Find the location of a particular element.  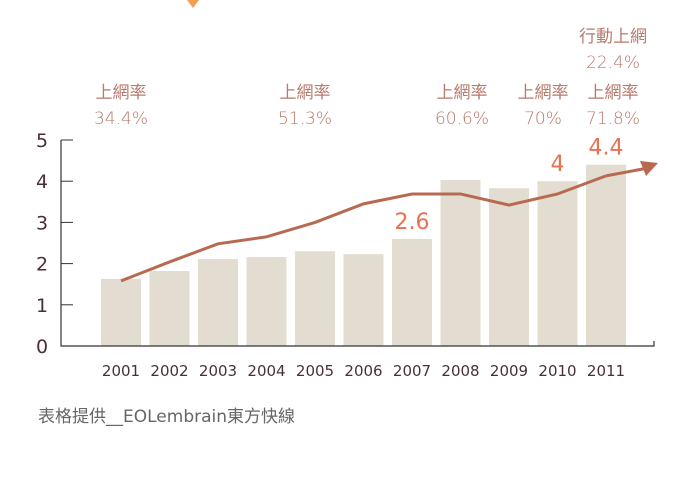

y-tick-label: 1 is located at coordinates (42, 306).